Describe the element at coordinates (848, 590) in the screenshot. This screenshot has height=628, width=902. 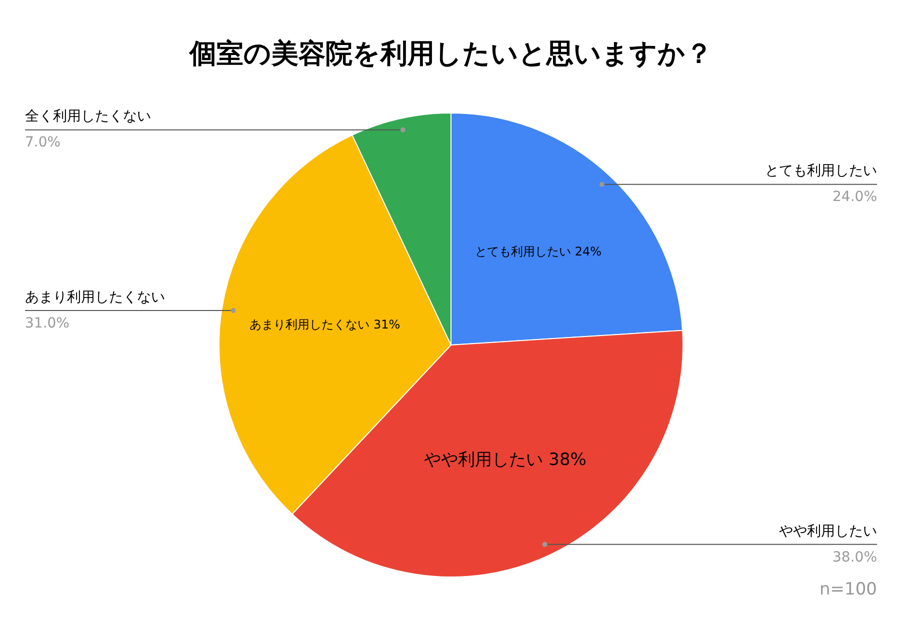
I see `text: n=100` at that location.